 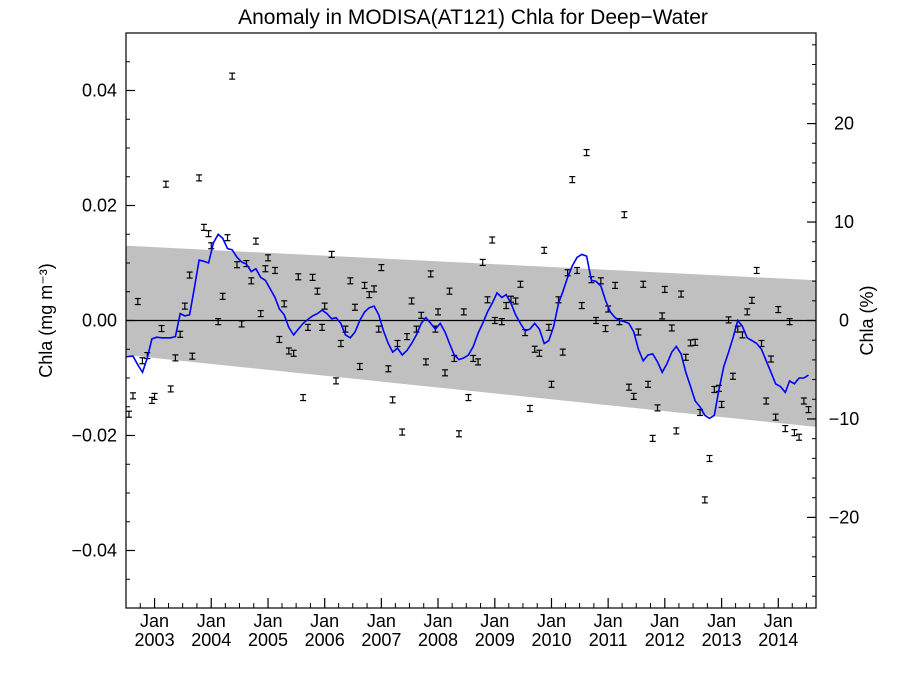 I want to click on y-tick-label-right: −20, so click(x=844, y=517).